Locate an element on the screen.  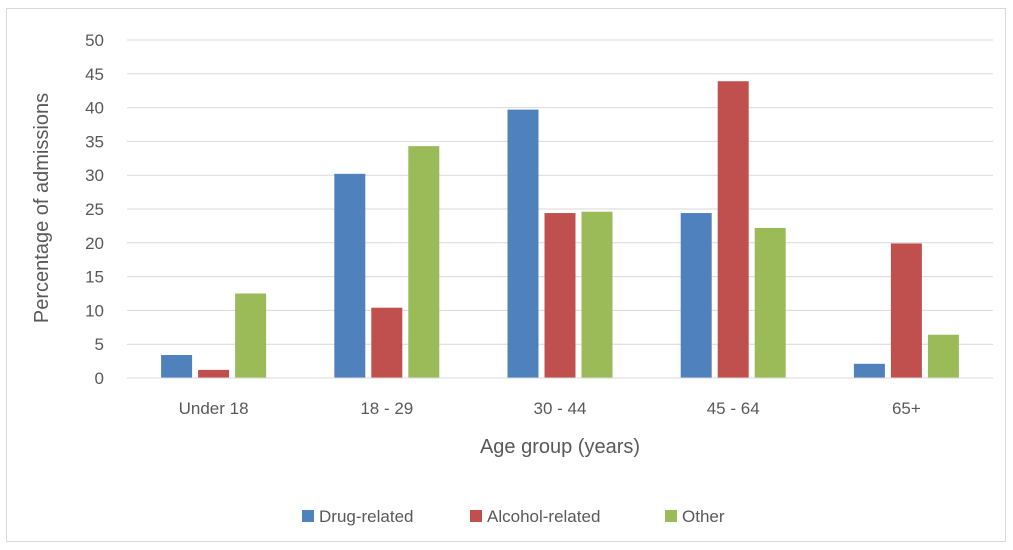
y-tick-label: 35 is located at coordinates (94, 141).